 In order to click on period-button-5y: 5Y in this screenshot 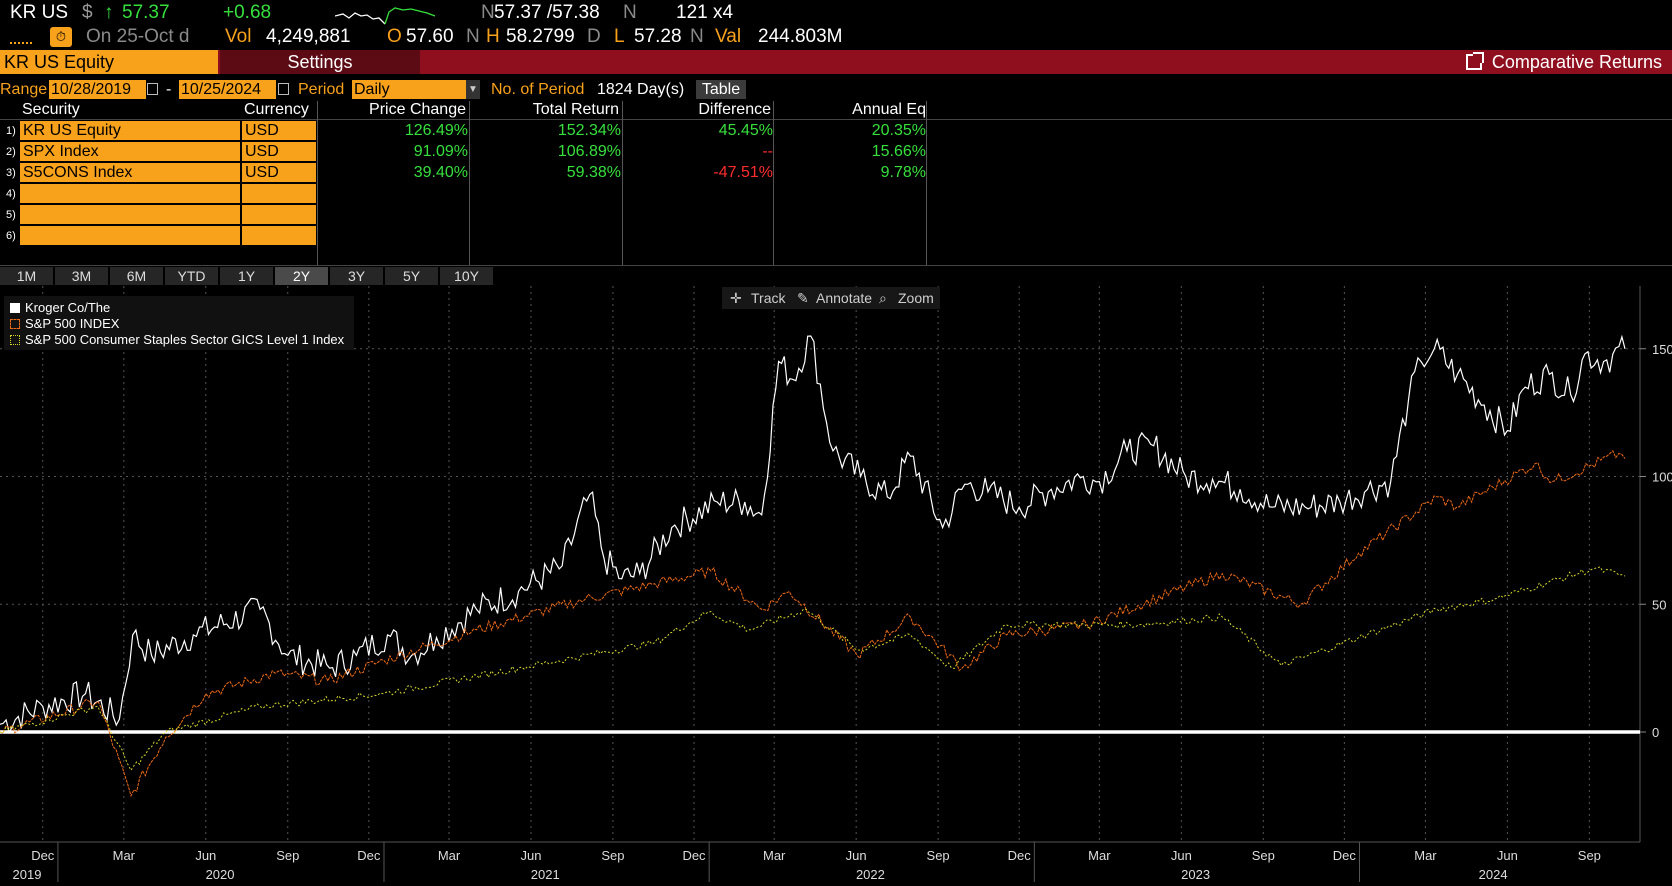, I will do `click(411, 276)`.